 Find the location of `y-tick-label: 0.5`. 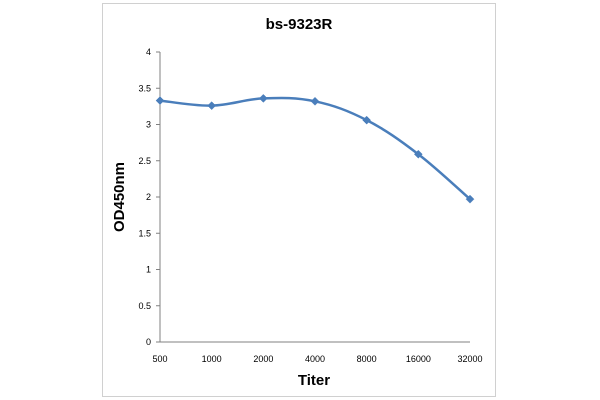

y-tick-label: 0.5 is located at coordinates (144, 306).